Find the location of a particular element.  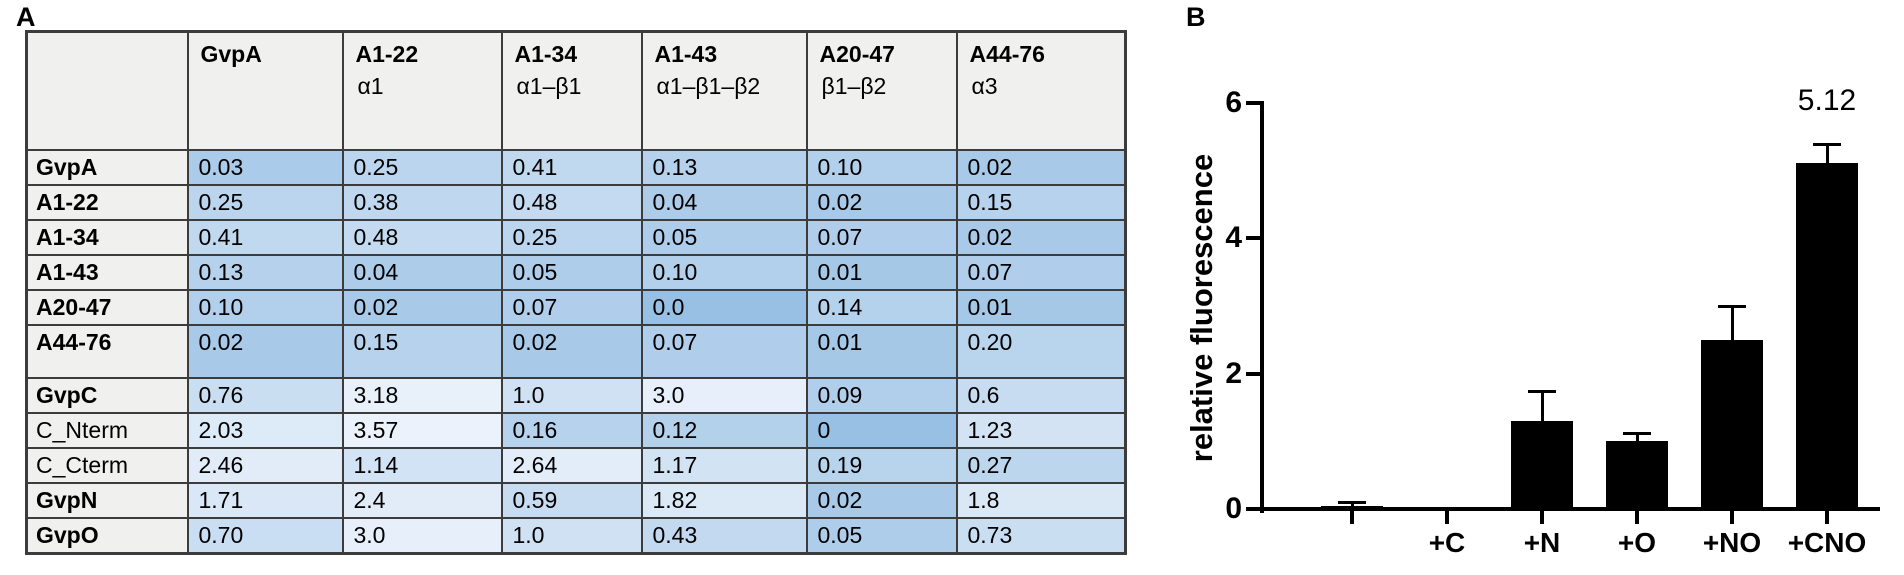

column-secondary-structure: β1–β2 is located at coordinates (854, 86).